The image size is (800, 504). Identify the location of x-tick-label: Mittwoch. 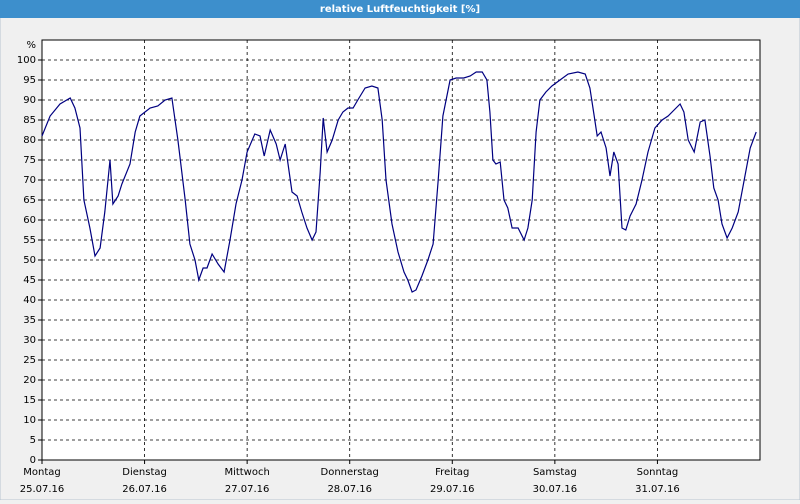
(246, 472).